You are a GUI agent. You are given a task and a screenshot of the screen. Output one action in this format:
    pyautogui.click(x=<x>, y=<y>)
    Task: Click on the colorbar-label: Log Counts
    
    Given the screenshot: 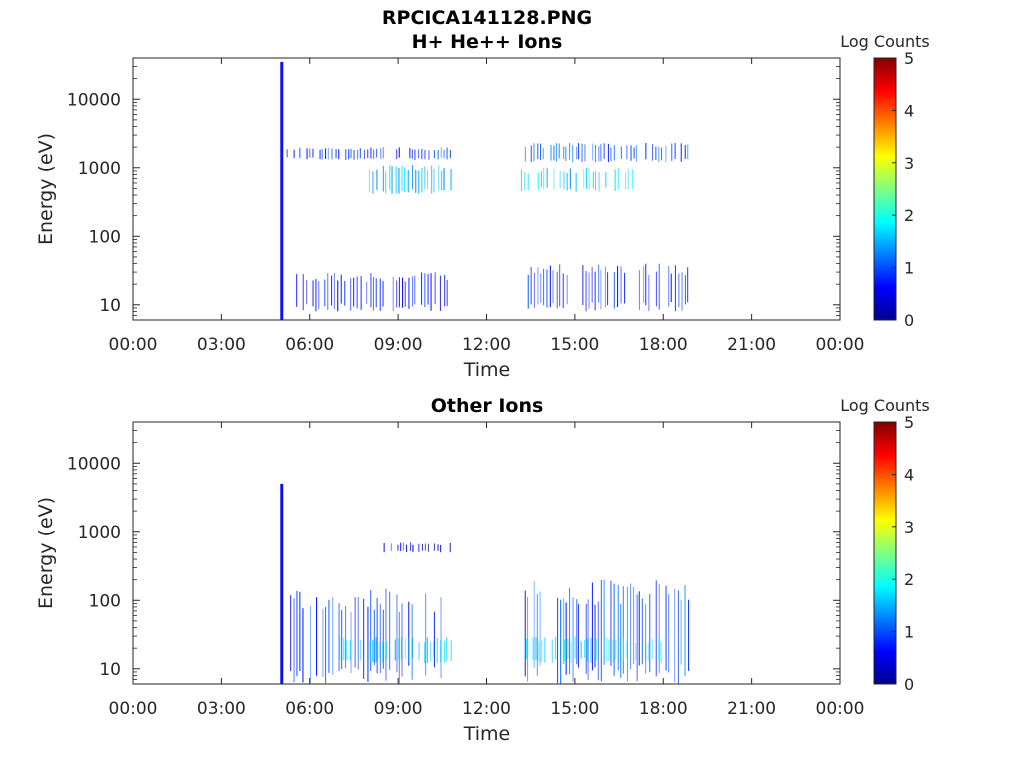 What is the action you would take?
    pyautogui.click(x=885, y=405)
    